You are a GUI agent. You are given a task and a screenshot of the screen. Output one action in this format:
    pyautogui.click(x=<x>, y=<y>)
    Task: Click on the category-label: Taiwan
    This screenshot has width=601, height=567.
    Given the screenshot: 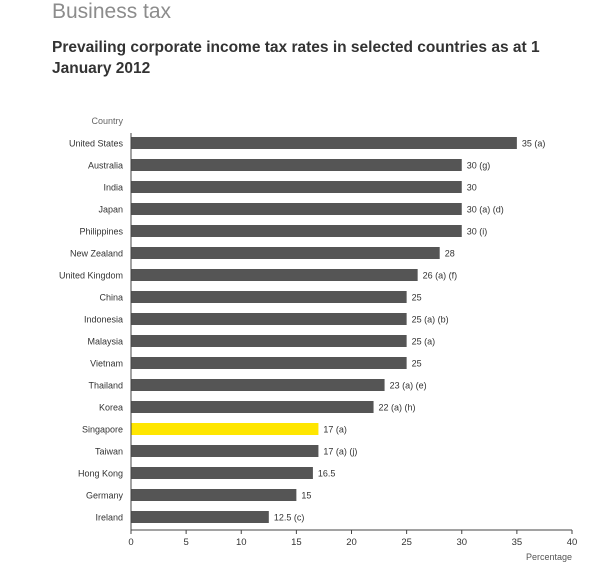 What is the action you would take?
    pyautogui.click(x=109, y=452)
    